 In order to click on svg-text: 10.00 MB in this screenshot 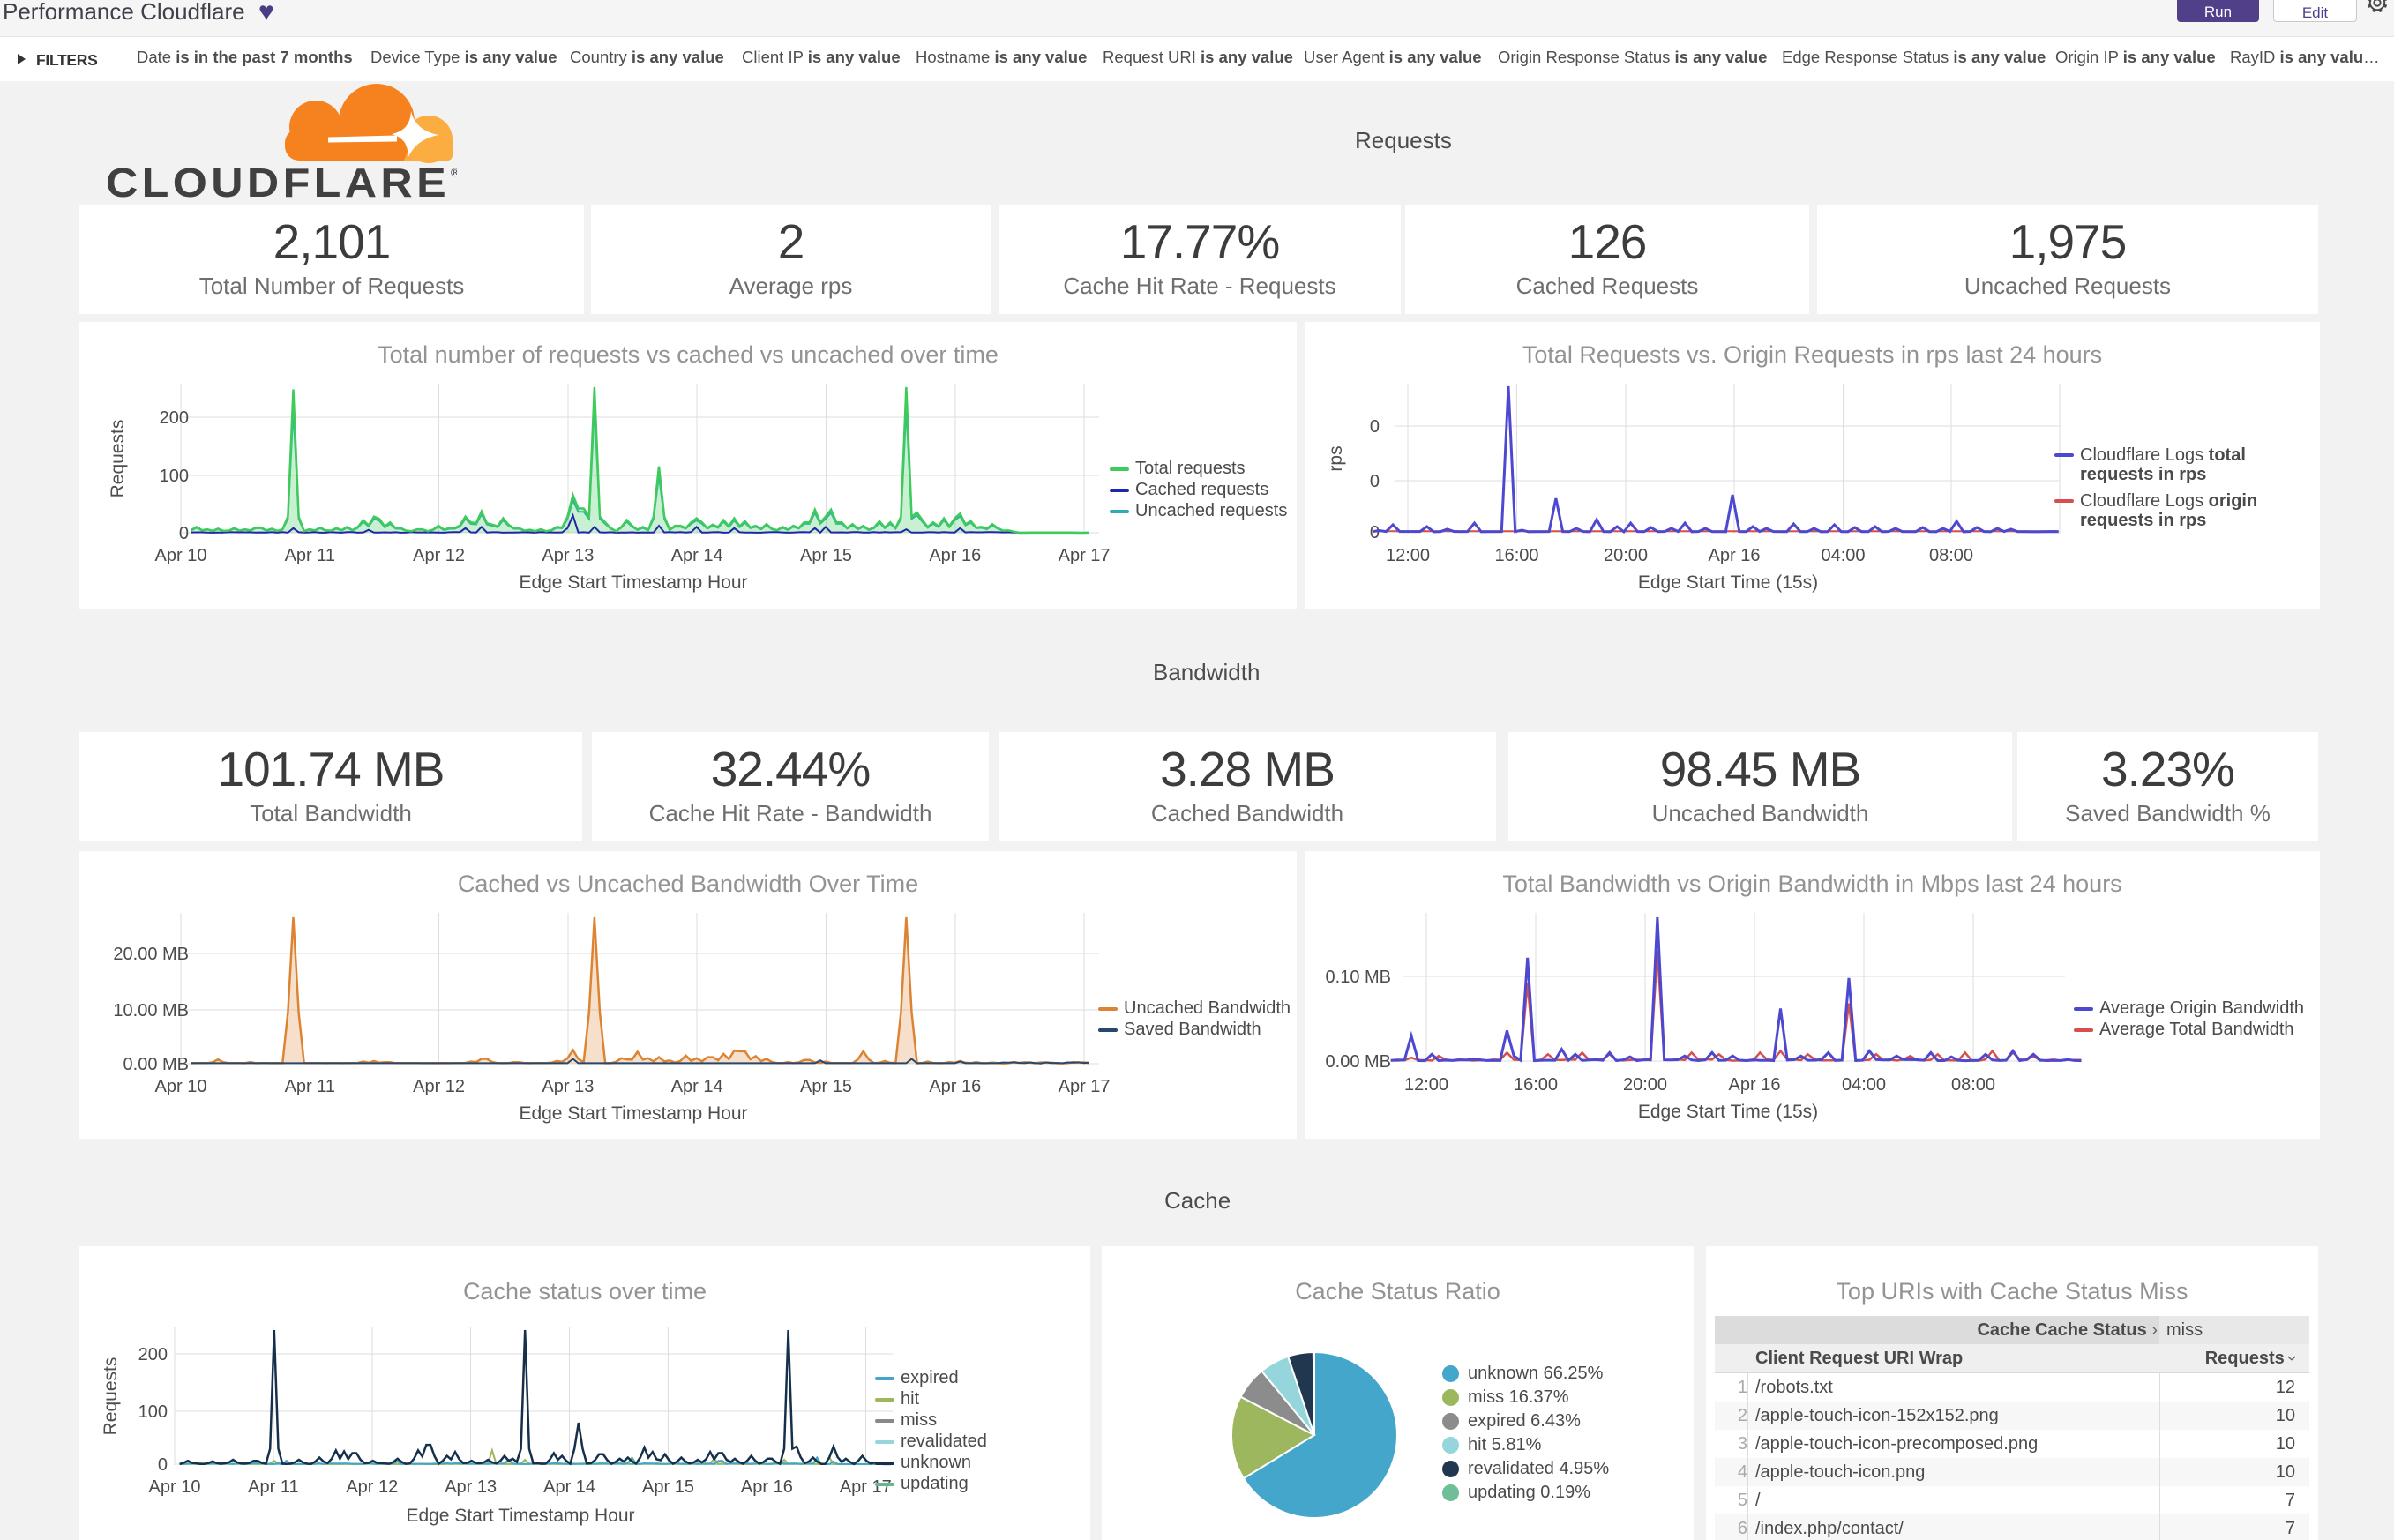, I will do `click(151, 1010)`.